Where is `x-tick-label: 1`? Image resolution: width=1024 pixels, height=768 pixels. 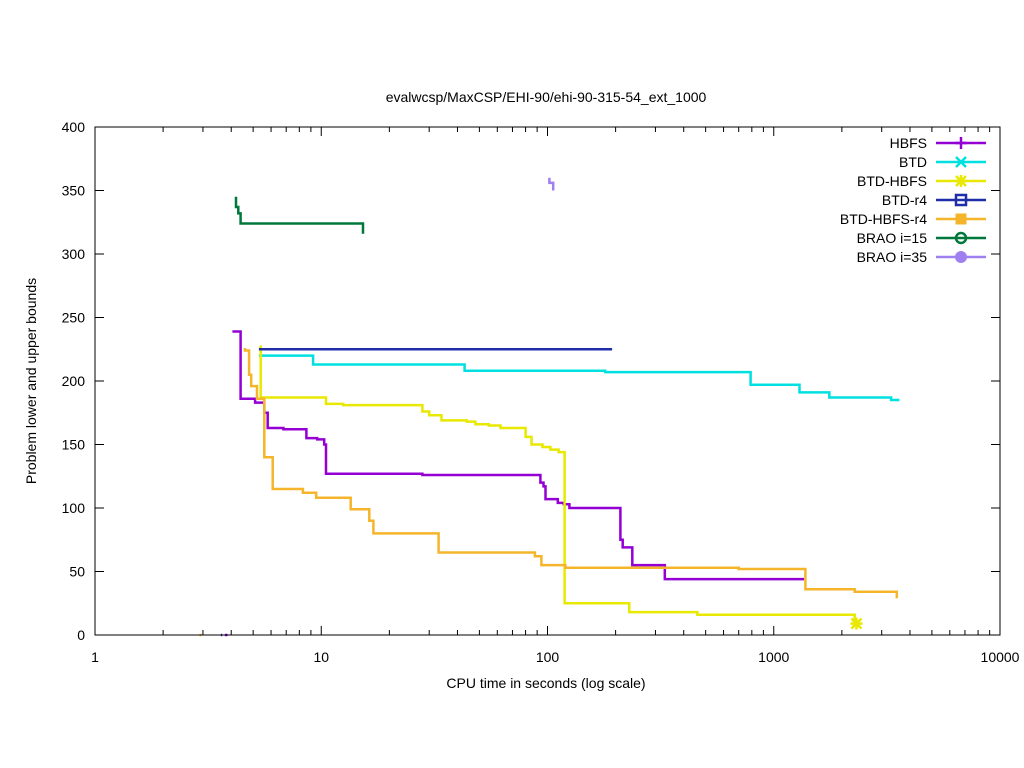
x-tick-label: 1 is located at coordinates (95, 657).